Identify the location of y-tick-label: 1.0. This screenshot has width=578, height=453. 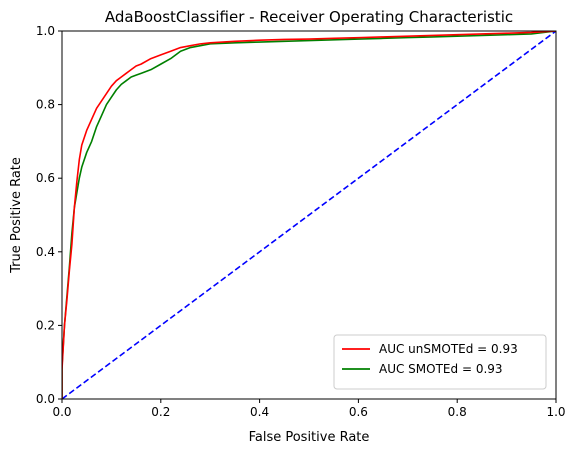
(45, 31).